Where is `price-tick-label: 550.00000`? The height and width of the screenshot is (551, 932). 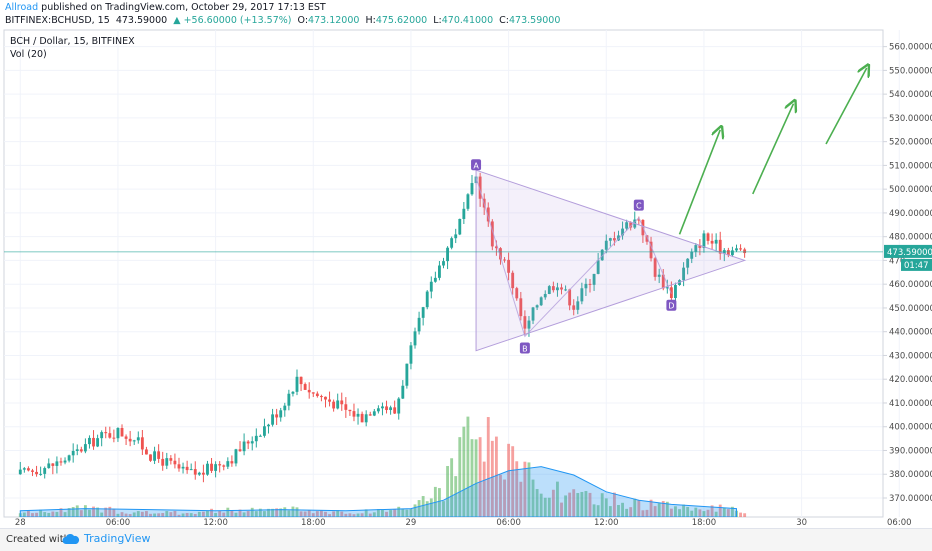 price-tick-label: 550.00000 is located at coordinates (910, 71).